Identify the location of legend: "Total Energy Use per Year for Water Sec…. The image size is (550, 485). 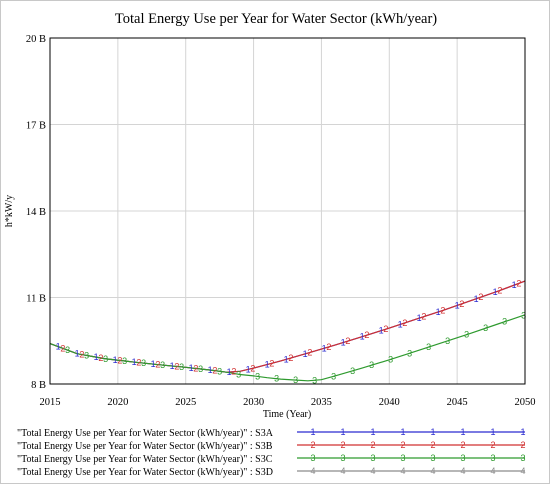
(271, 452).